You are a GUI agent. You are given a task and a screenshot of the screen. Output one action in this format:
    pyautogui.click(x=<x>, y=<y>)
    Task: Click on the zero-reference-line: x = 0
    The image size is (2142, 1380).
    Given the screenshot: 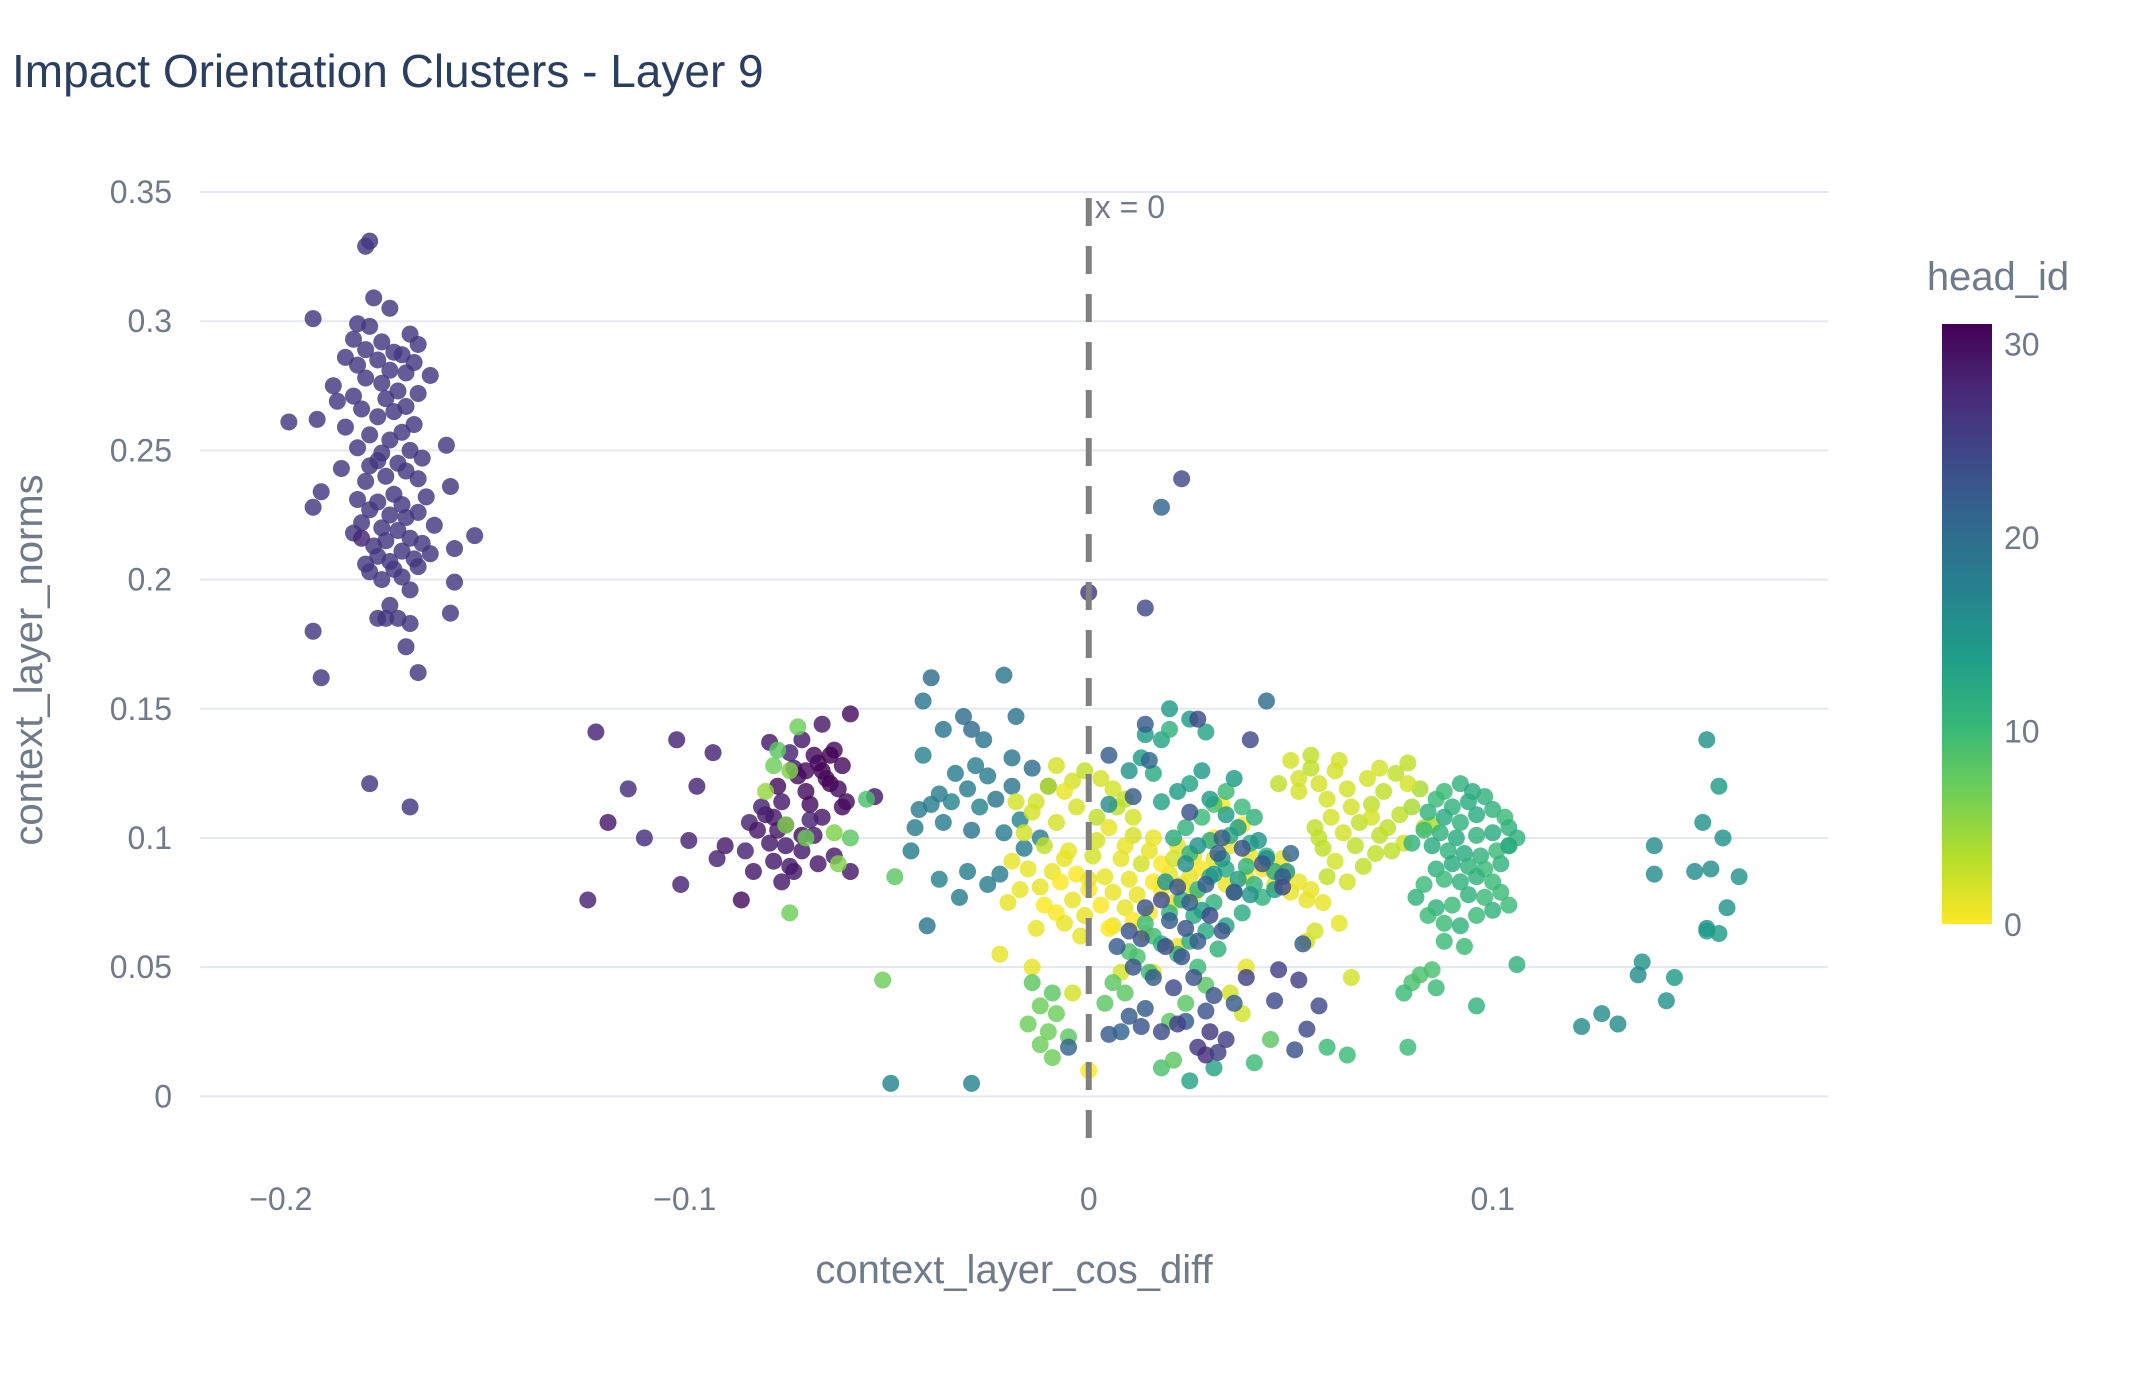 What is the action you would take?
    pyautogui.click(x=1125, y=672)
    